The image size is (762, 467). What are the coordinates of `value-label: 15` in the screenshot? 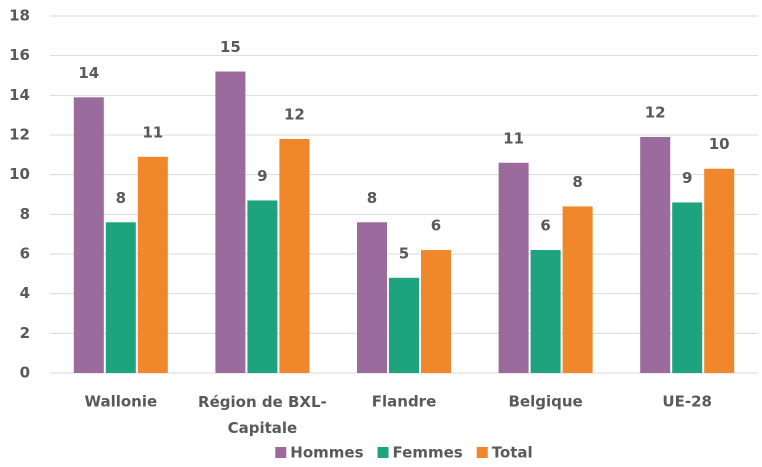 It's located at (230, 47).